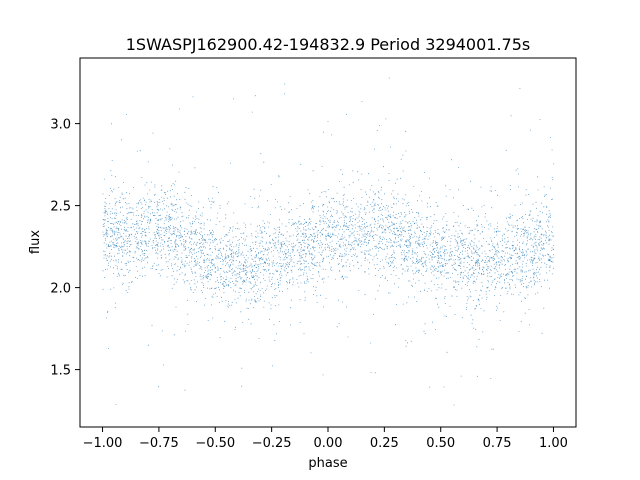  What do you see at coordinates (215, 443) in the screenshot?
I see `x-tick-label: −0.50` at bounding box center [215, 443].